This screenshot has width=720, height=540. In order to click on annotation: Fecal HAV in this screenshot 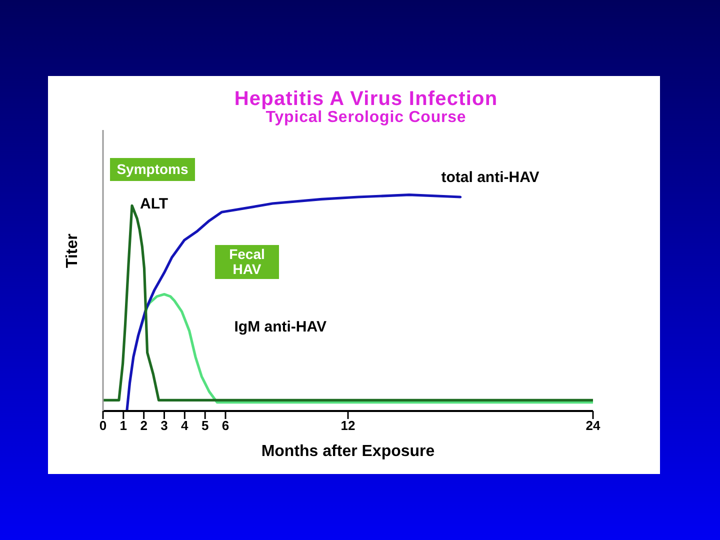, I will do `click(247, 261)`.